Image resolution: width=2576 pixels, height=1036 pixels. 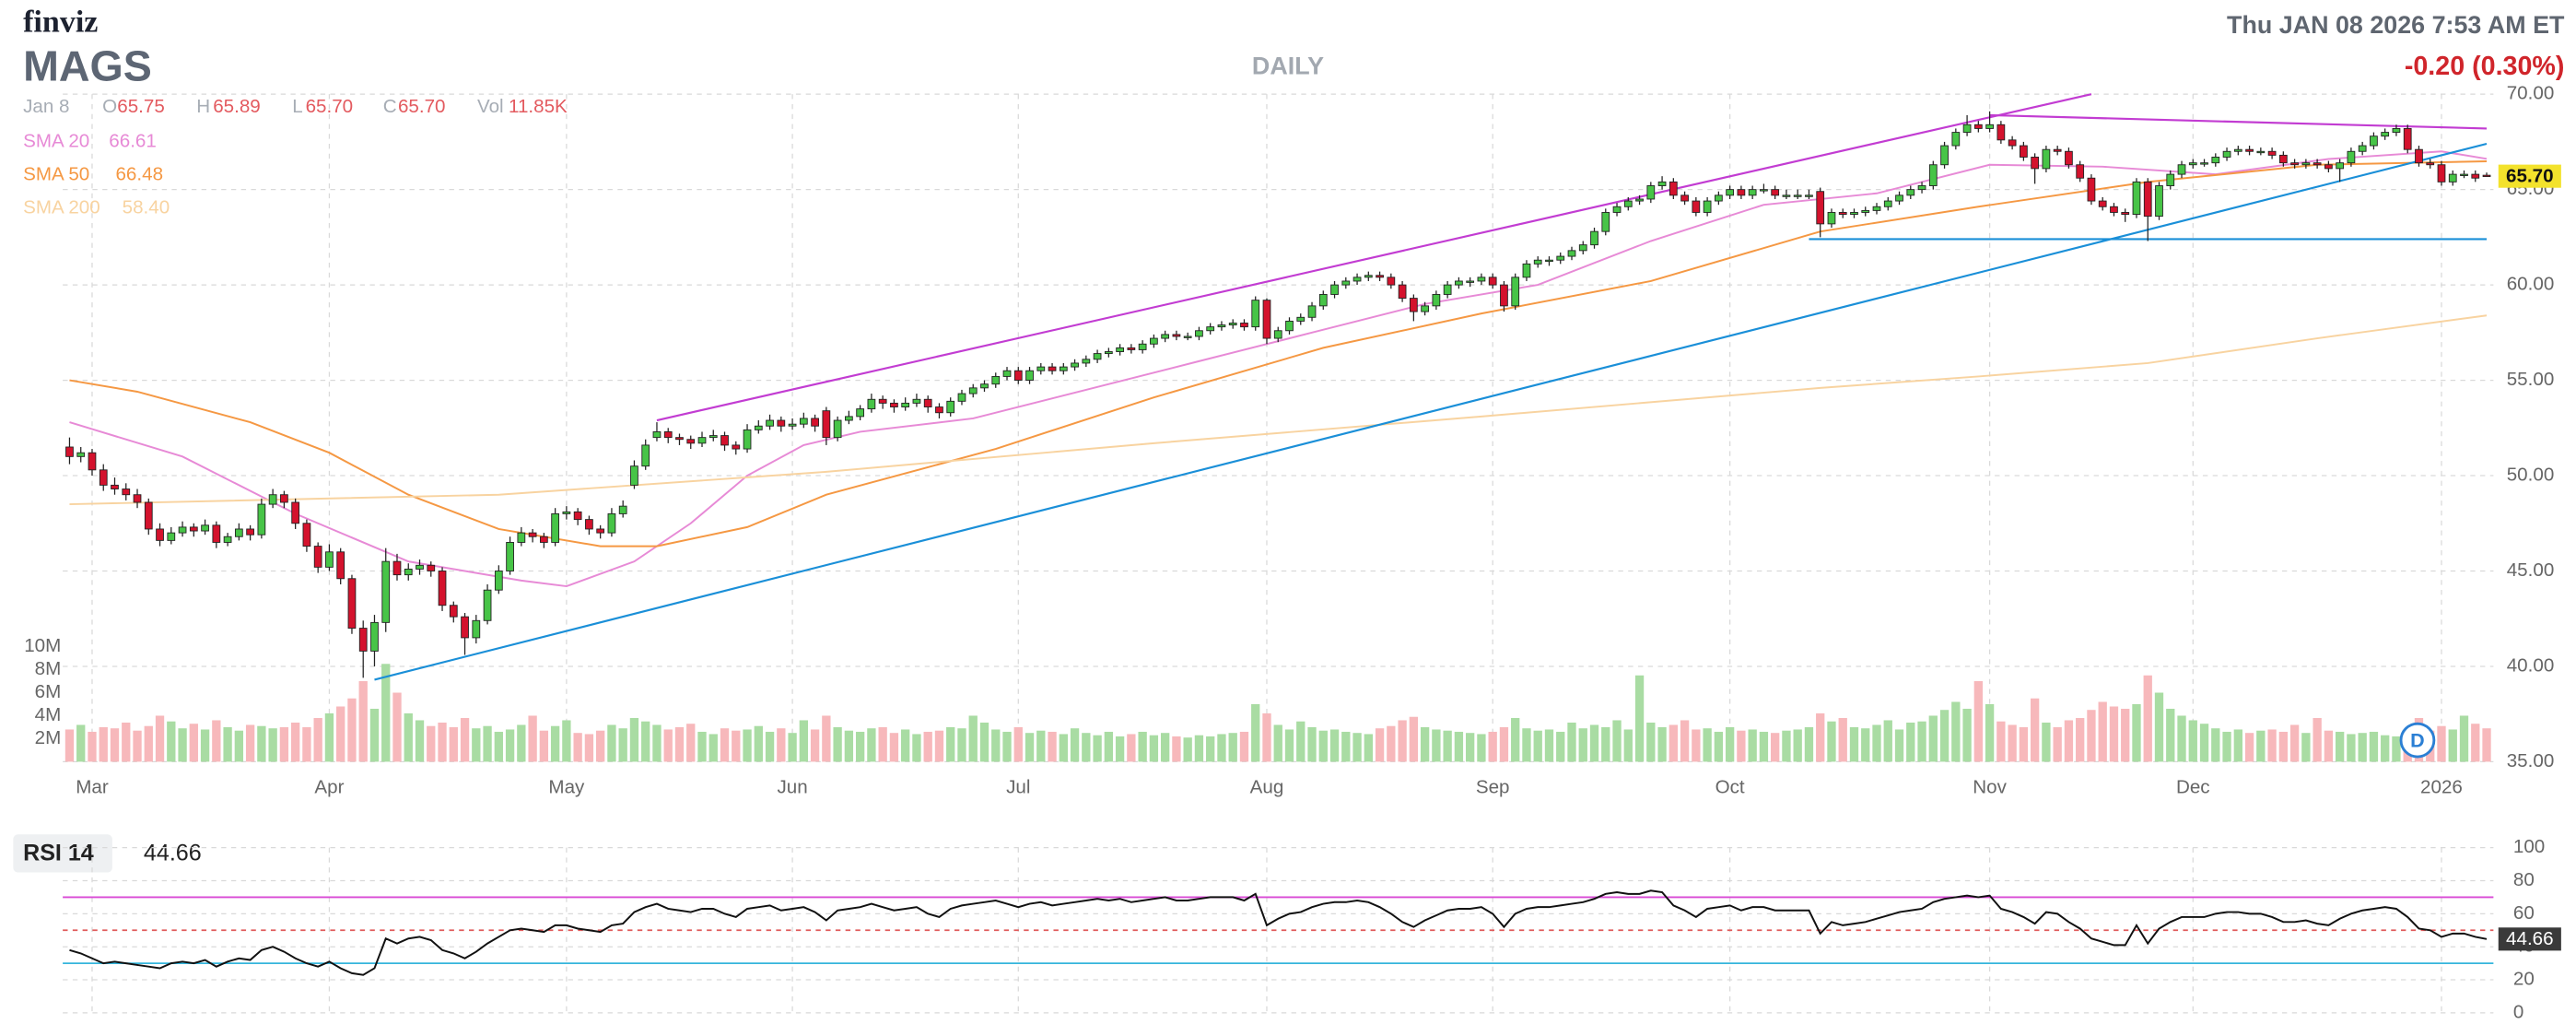 What do you see at coordinates (1493, 788) in the screenshot?
I see `x-tick-label: Sep` at bounding box center [1493, 788].